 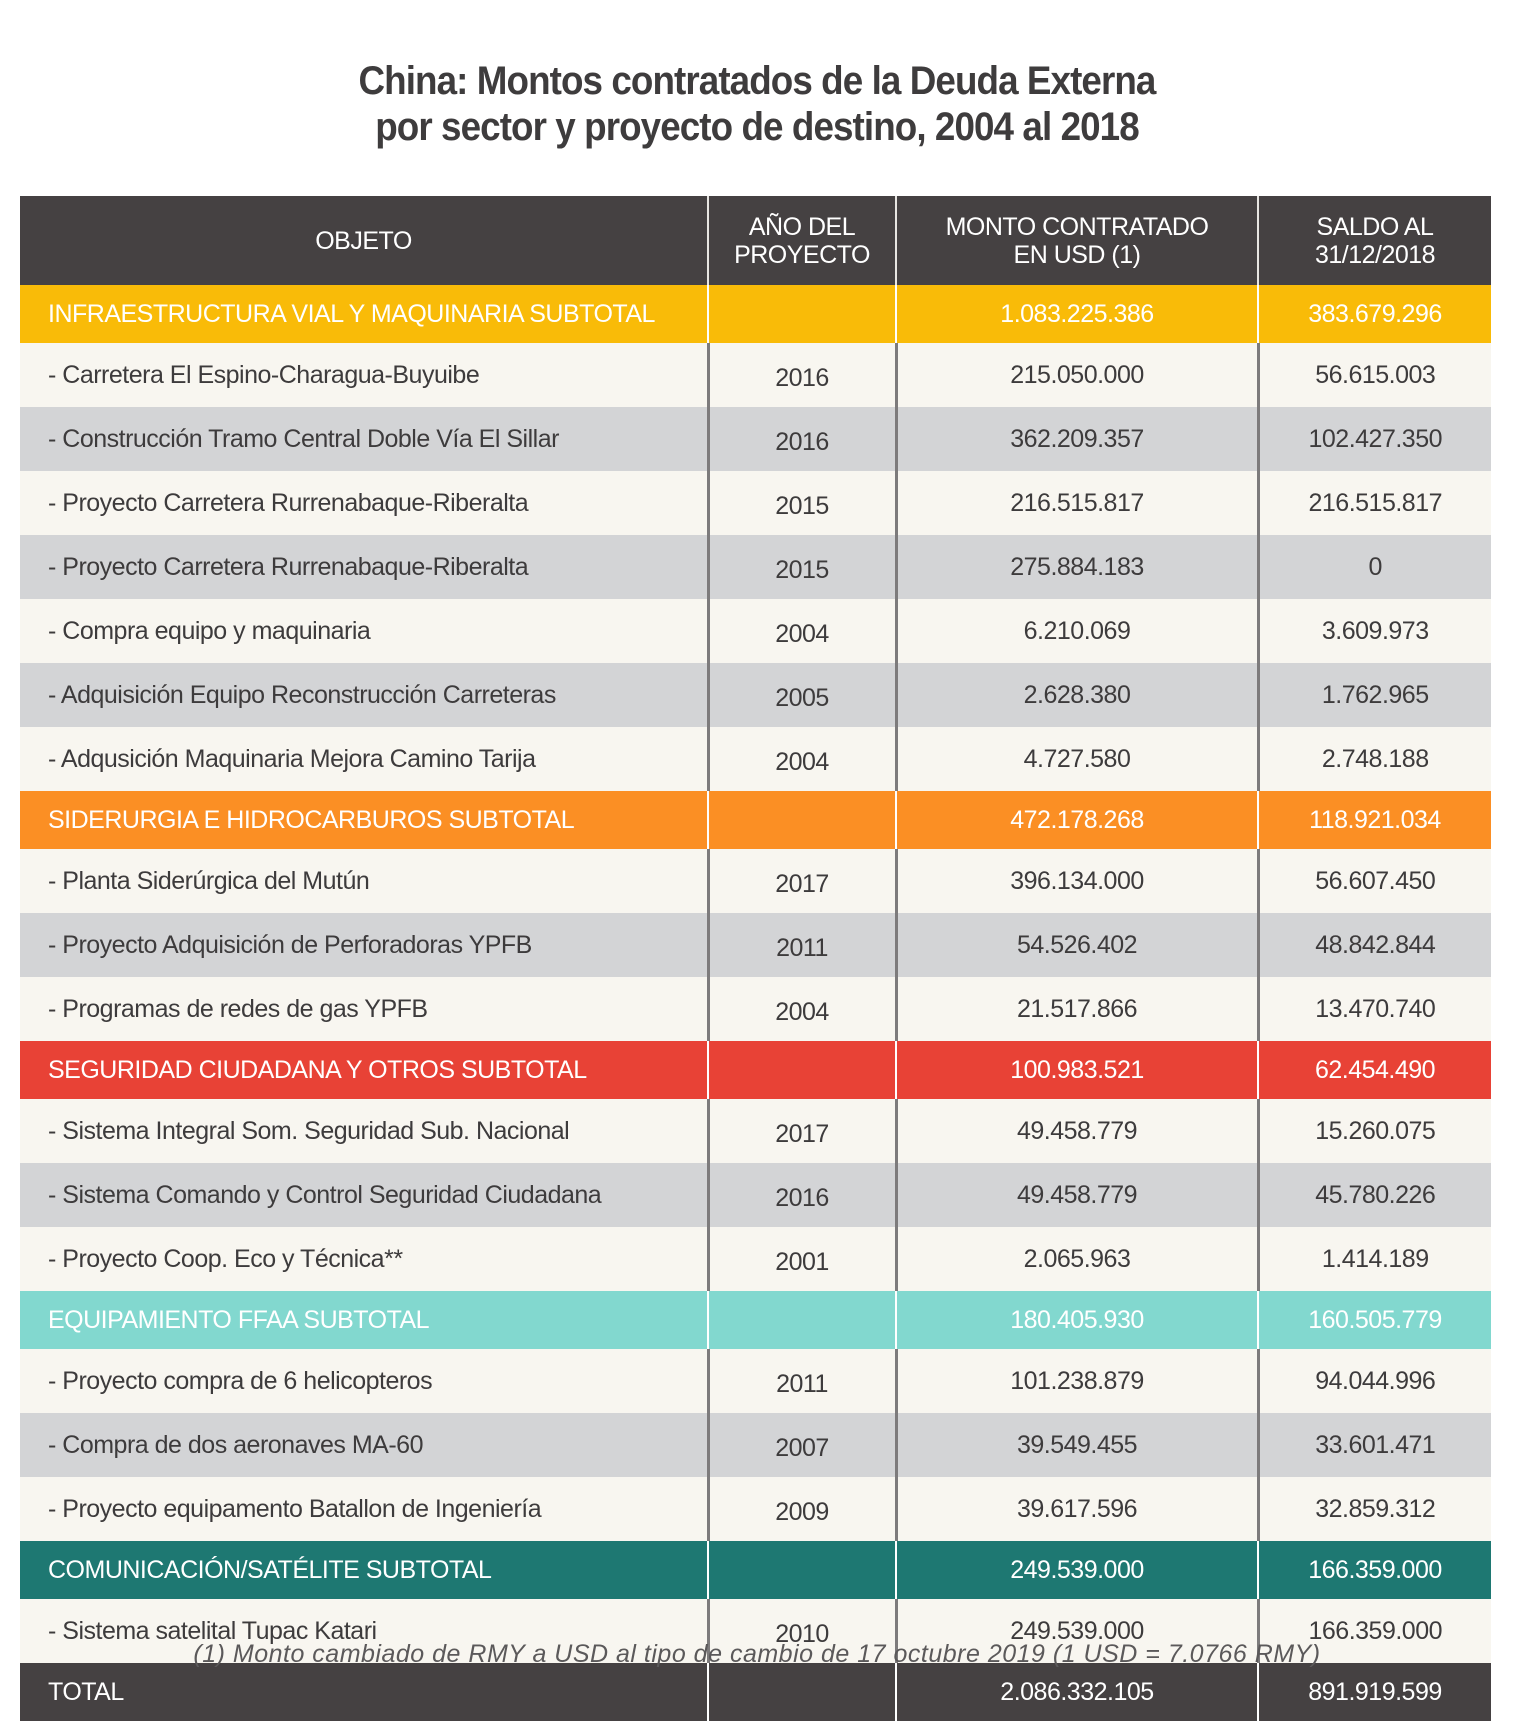 What do you see at coordinates (1076, 631) in the screenshot?
I see `row-monto: 6.210.069` at bounding box center [1076, 631].